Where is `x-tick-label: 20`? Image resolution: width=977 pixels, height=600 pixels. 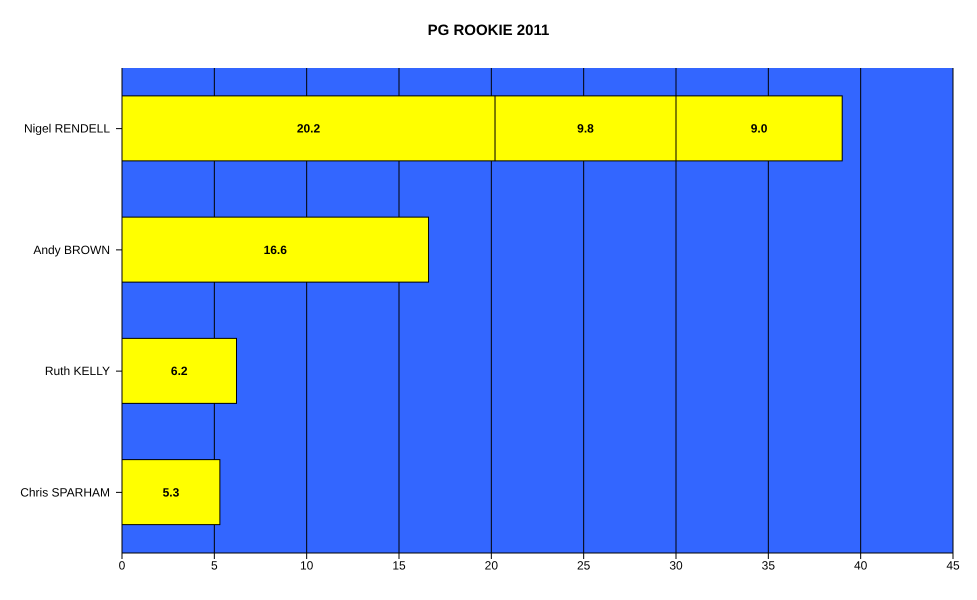
x-tick-label: 20 is located at coordinates (491, 565).